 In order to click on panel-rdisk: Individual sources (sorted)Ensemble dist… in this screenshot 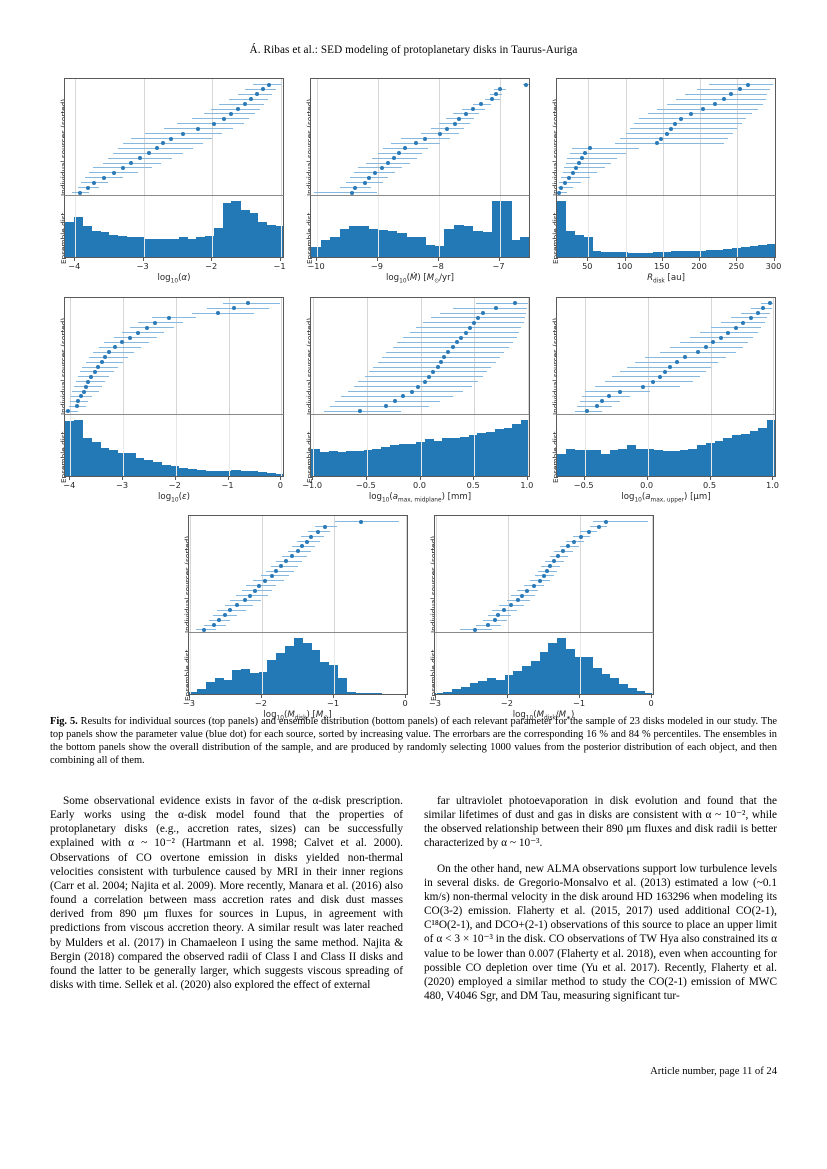, I will do `click(661, 181)`.